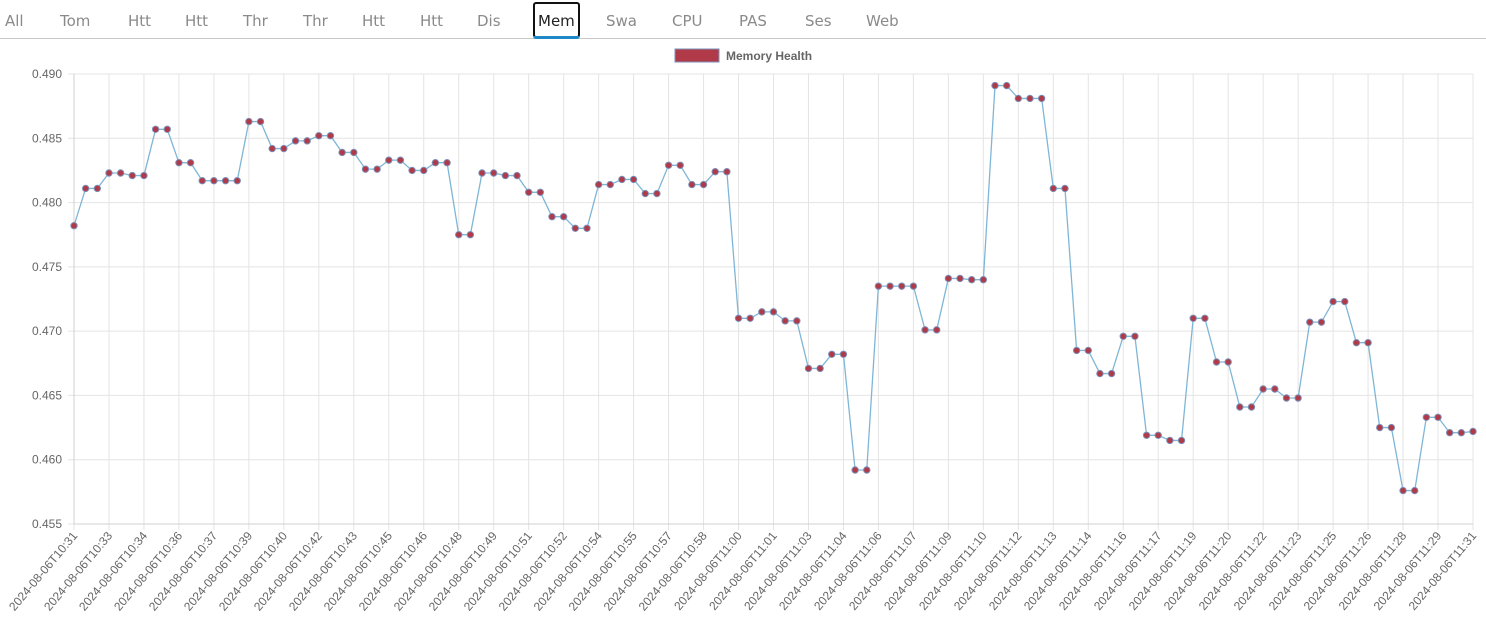 This screenshot has width=1486, height=642. What do you see at coordinates (14, 21) in the screenshot?
I see `tab-all-0: All` at bounding box center [14, 21].